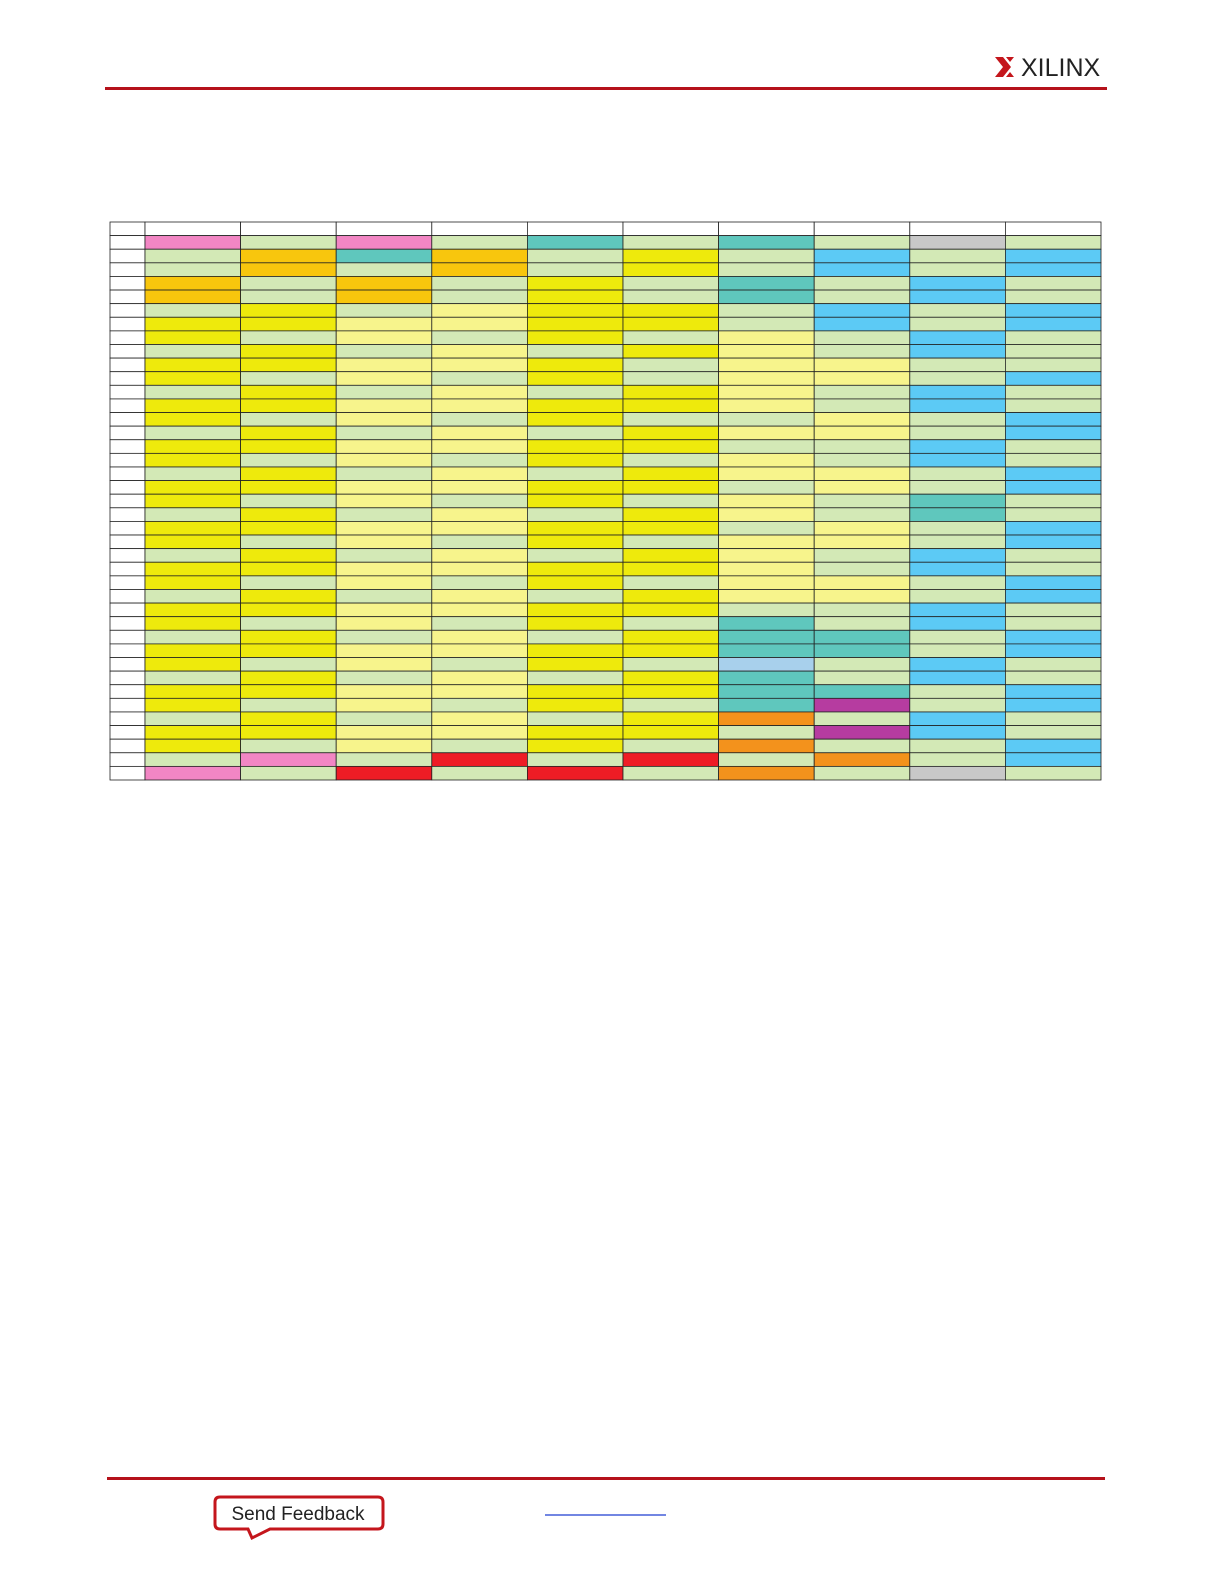 The width and height of the screenshot is (1224, 1584). I want to click on feedback-label: Send Feedback, so click(298, 1514).